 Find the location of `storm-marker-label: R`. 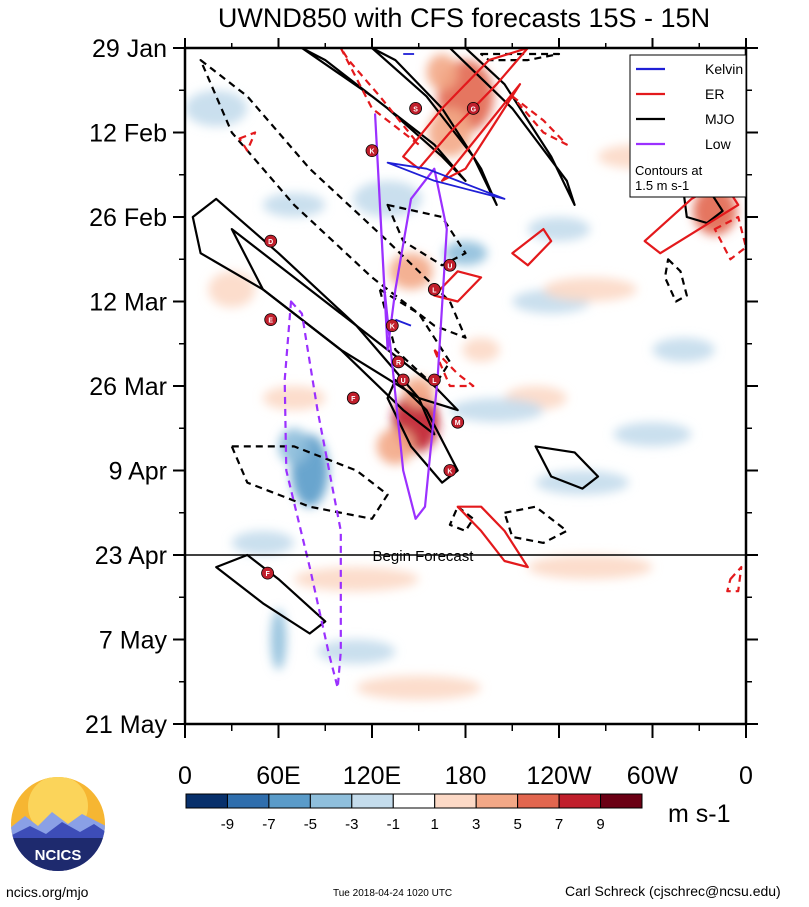

storm-marker-label: R is located at coordinates (398, 363).